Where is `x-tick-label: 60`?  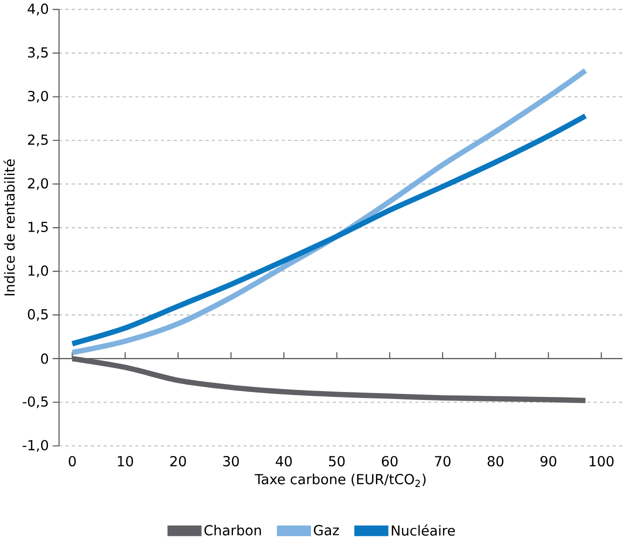
x-tick-label: 60 is located at coordinates (390, 461).